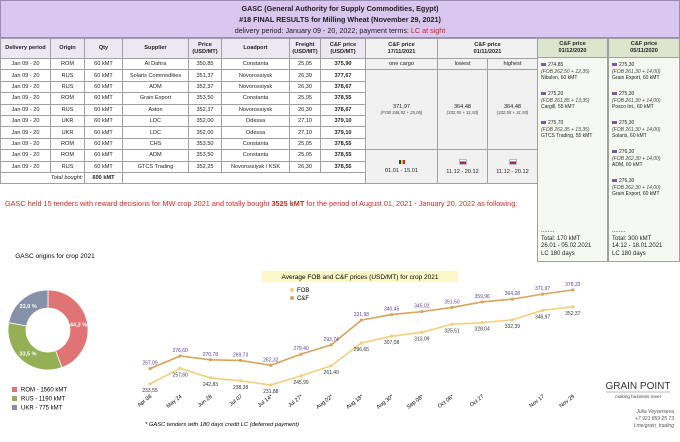  Describe the element at coordinates (636, 100) in the screenshot. I see `history-offer-detail: (FOB 261,30 + 14,00)` at that location.